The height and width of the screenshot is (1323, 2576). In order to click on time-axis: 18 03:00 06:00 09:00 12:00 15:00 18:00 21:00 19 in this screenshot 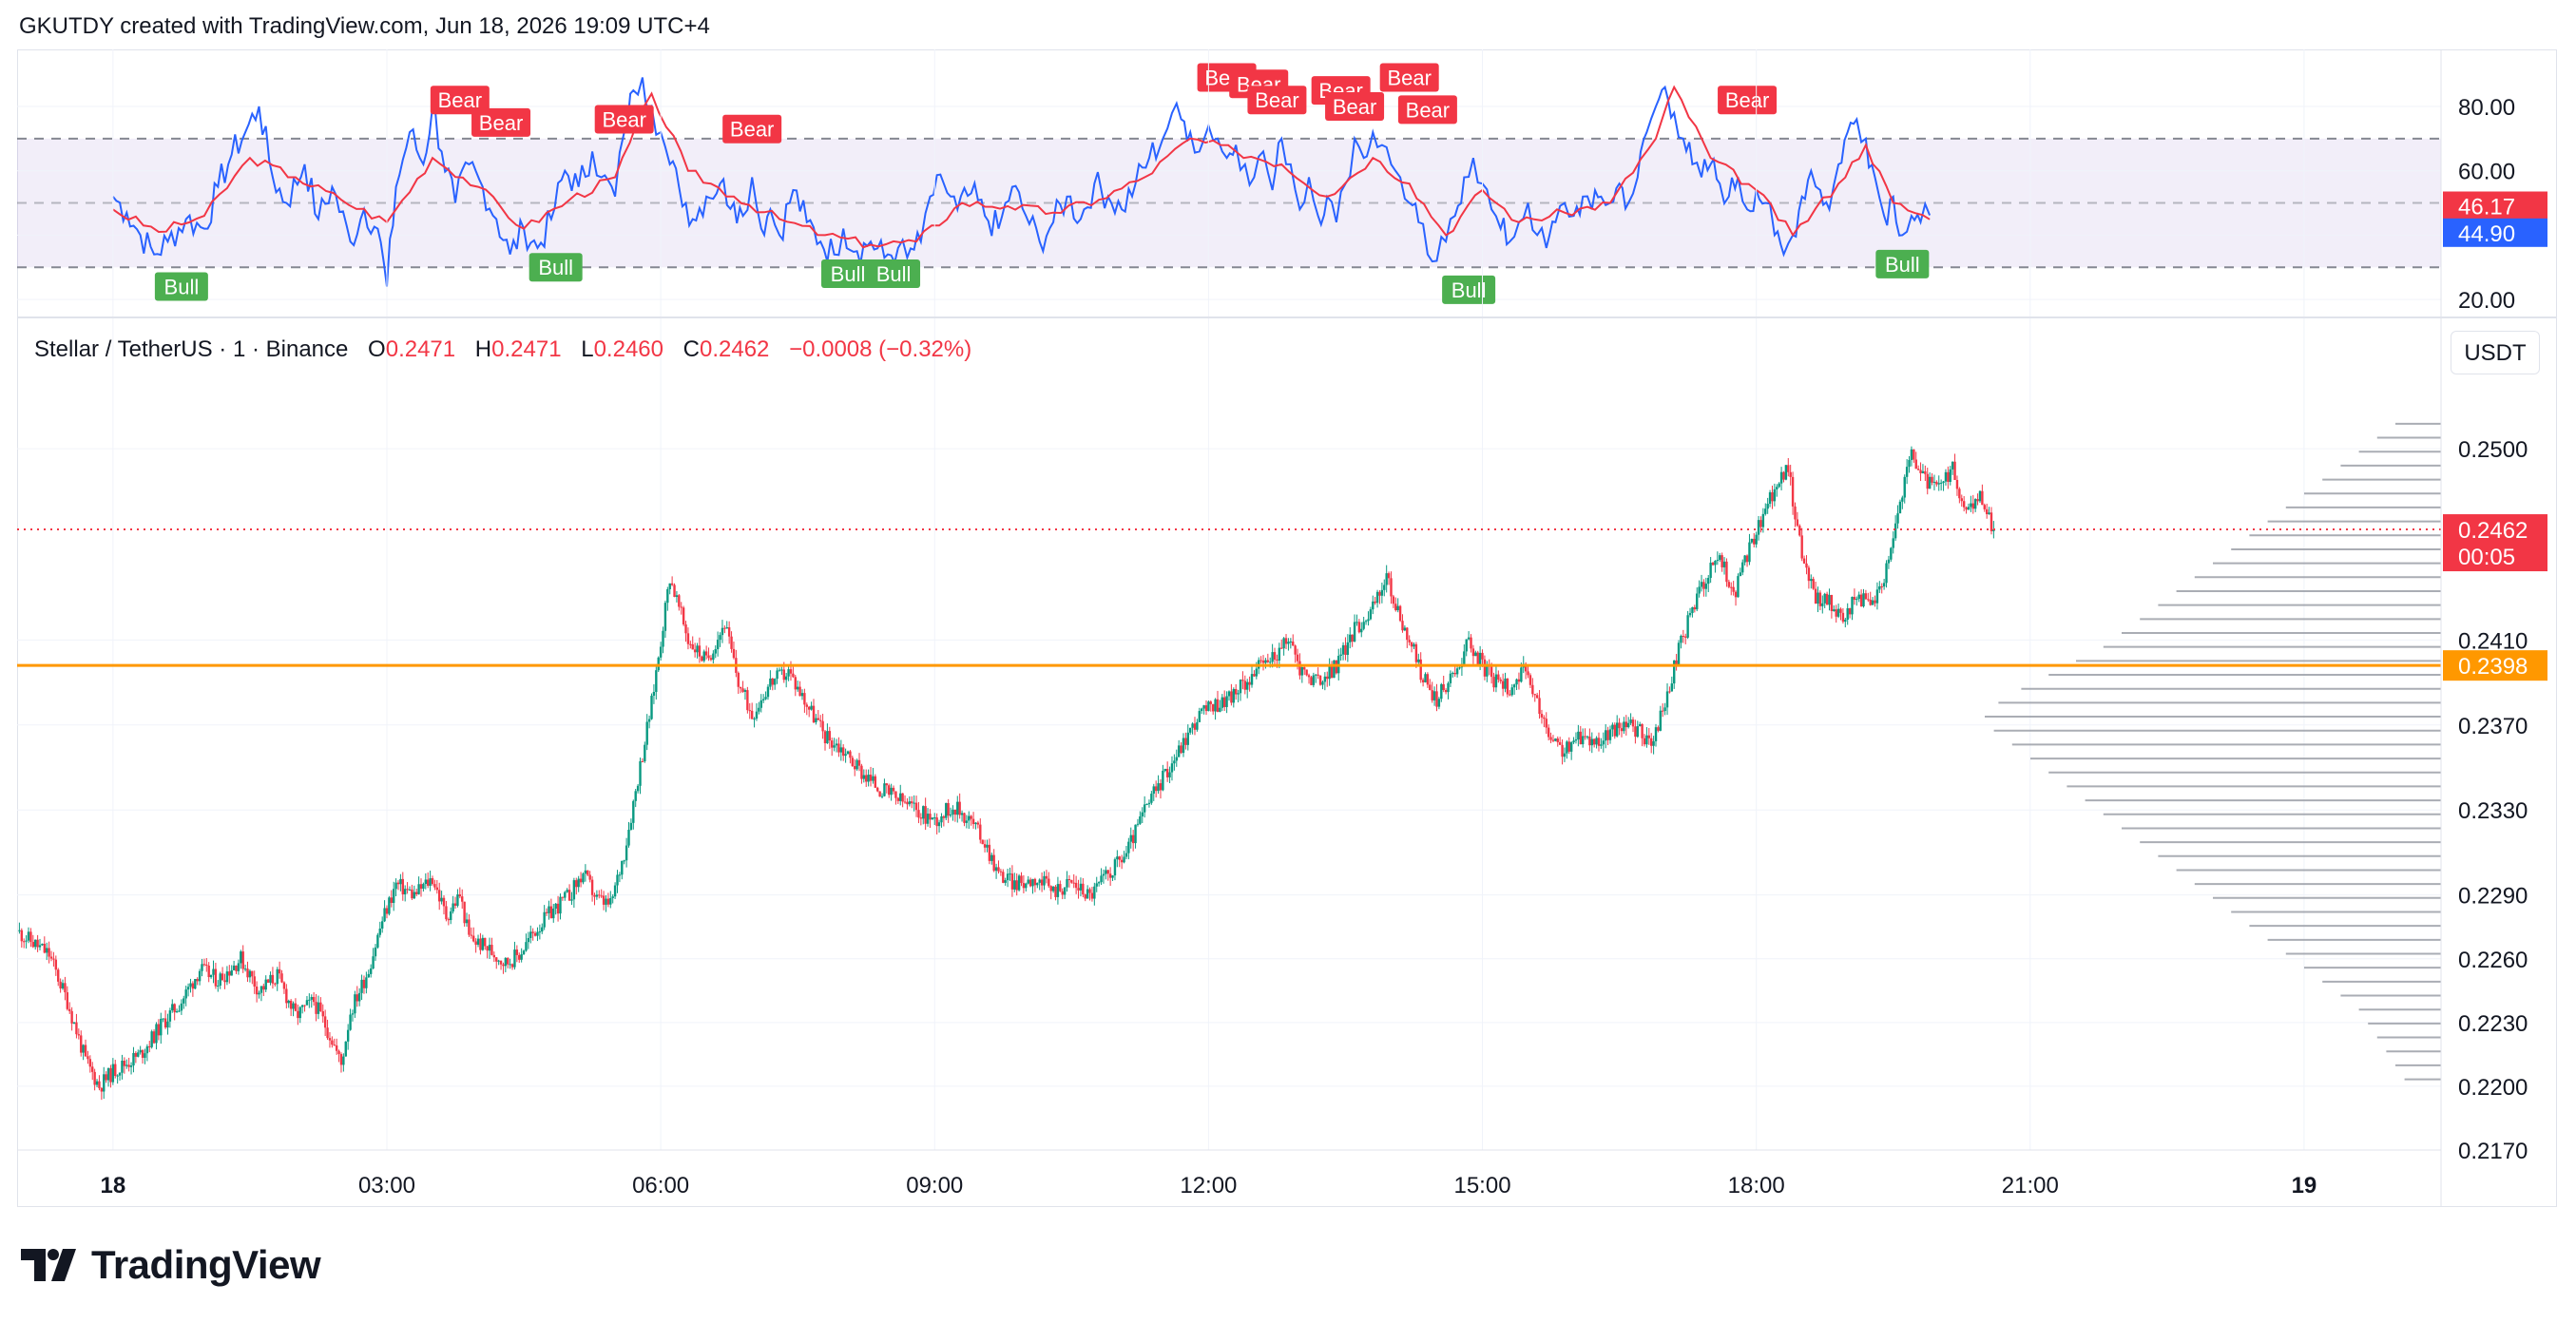, I will do `click(1208, 1185)`.